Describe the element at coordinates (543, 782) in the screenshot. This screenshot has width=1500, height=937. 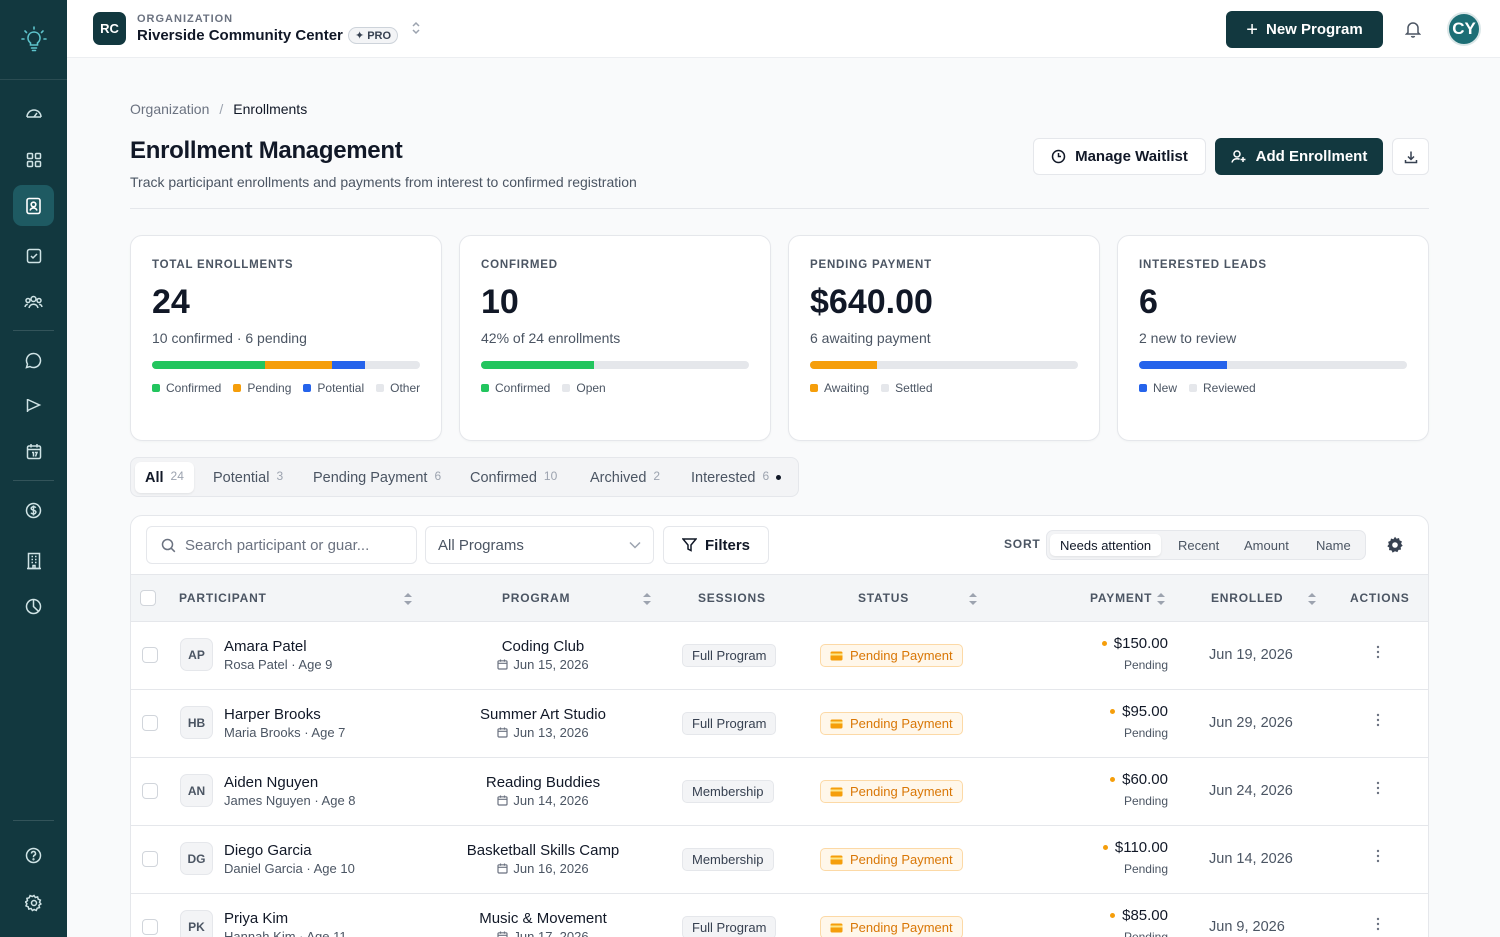
I see `program-name: Reading Buddies` at that location.